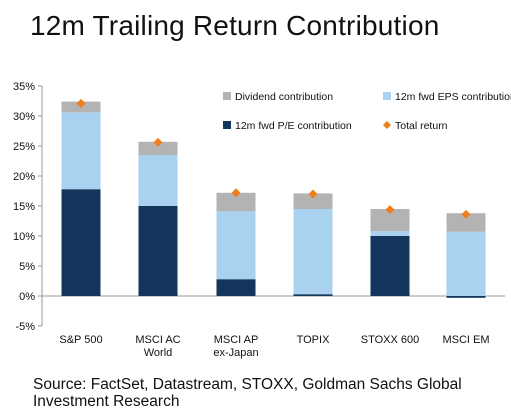  What do you see at coordinates (235, 25) in the screenshot?
I see `chart-title: 12m Trailing Return Contribution` at bounding box center [235, 25].